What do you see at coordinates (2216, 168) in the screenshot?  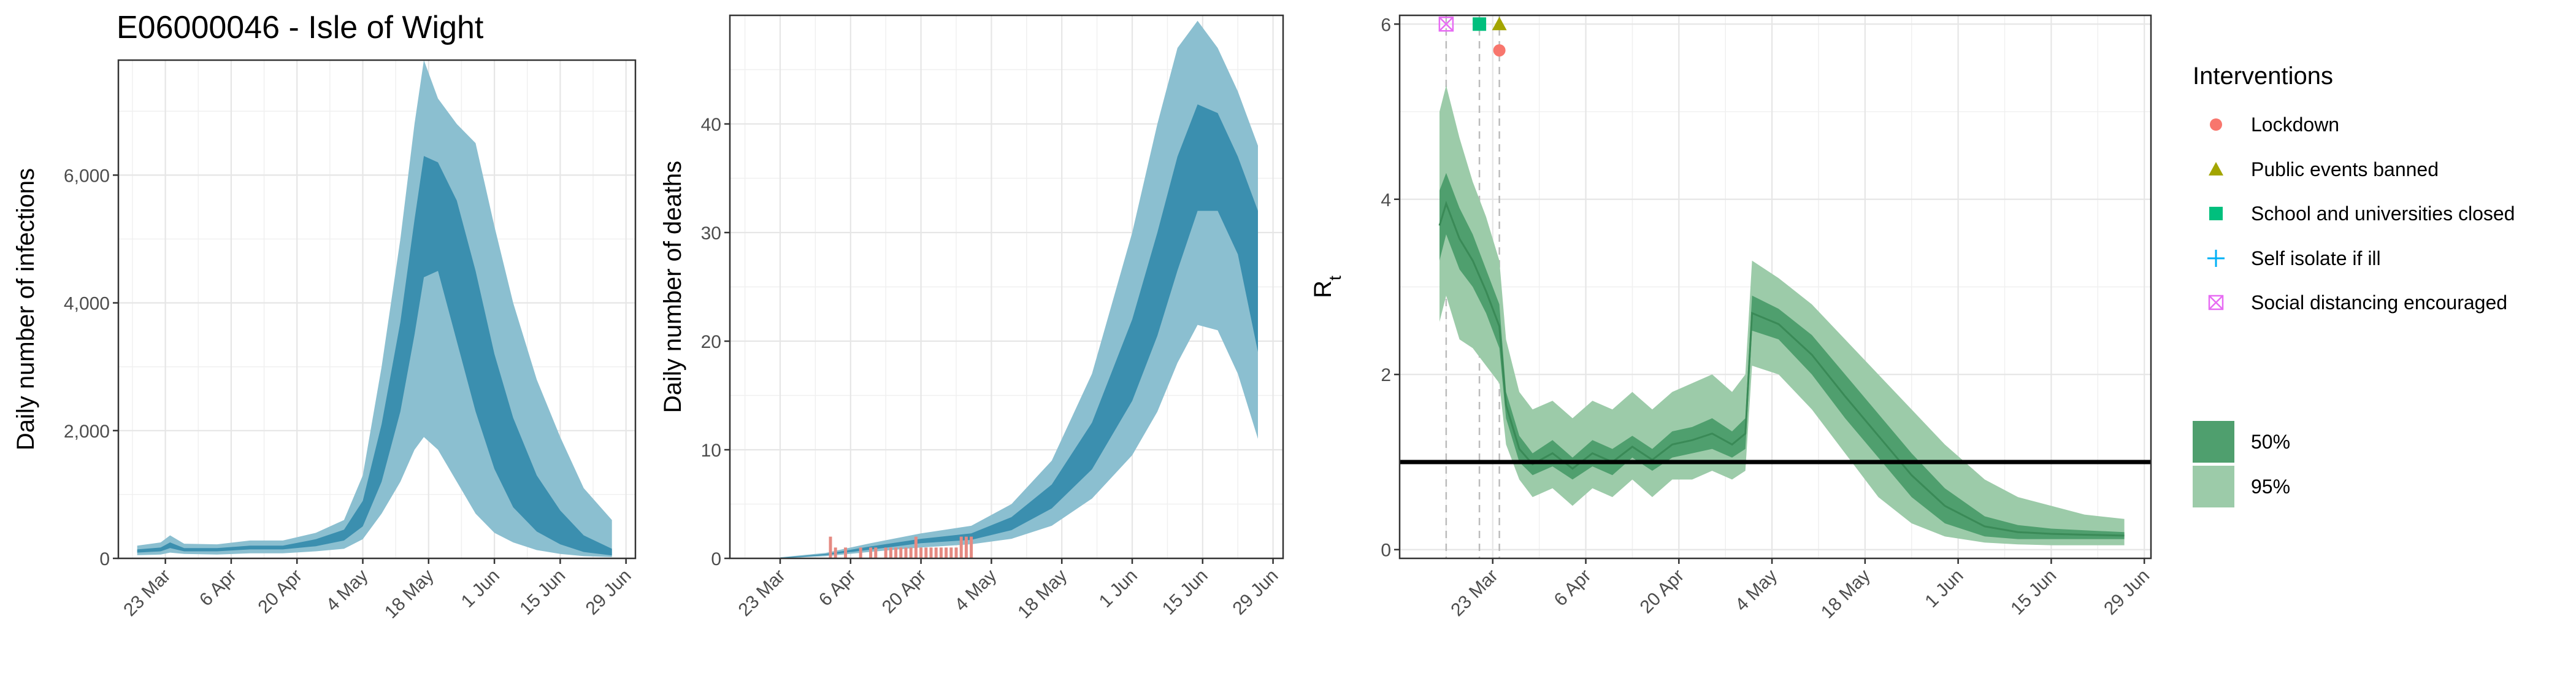 I see `triangle-icon` at bounding box center [2216, 168].